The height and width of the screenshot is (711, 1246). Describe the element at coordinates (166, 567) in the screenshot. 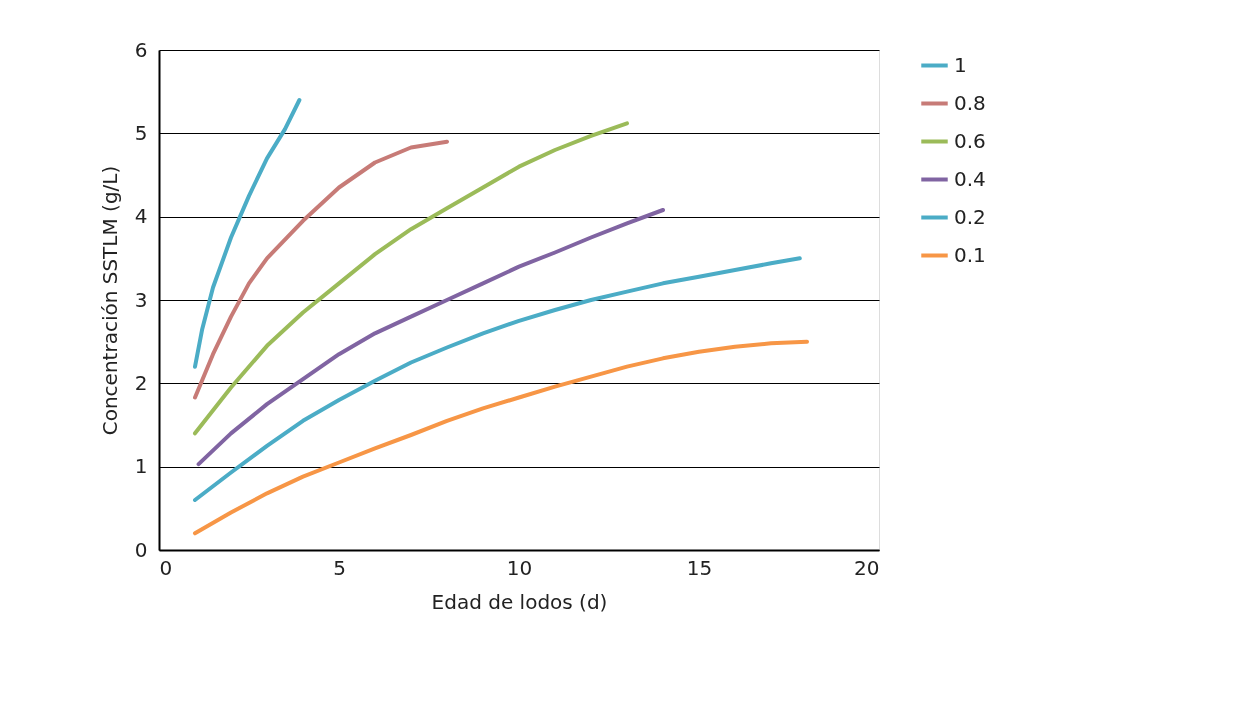

I see `x-tick-label: 0` at that location.